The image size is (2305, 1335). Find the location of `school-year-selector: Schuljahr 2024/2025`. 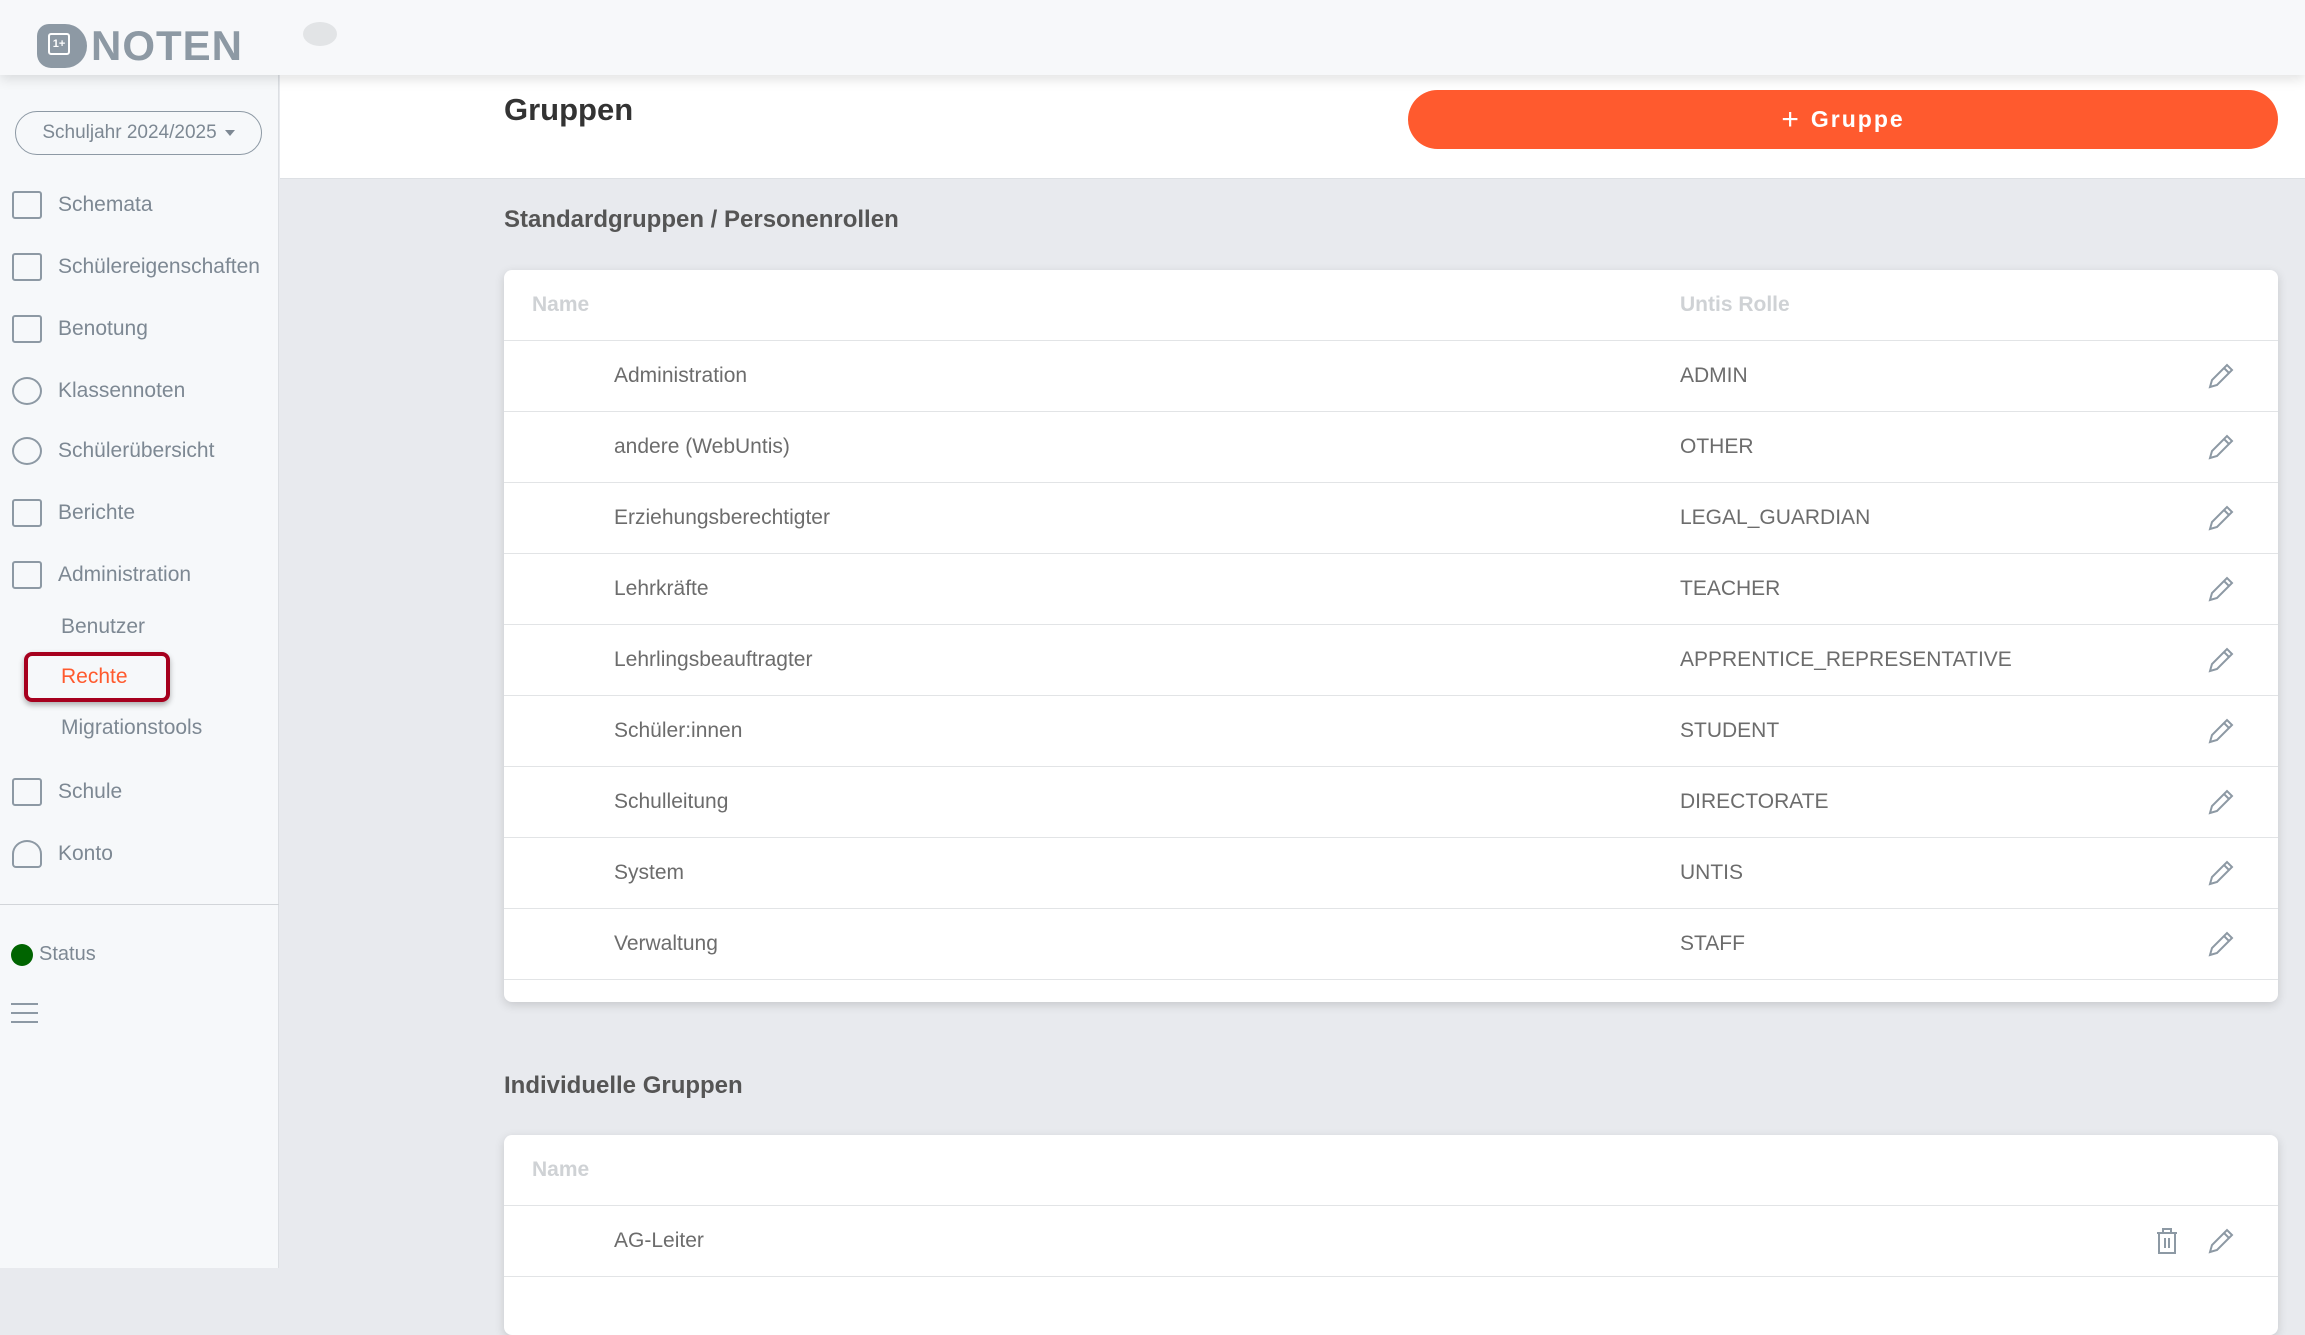

school-year-selector: Schuljahr 2024/2025 is located at coordinates (138, 133).